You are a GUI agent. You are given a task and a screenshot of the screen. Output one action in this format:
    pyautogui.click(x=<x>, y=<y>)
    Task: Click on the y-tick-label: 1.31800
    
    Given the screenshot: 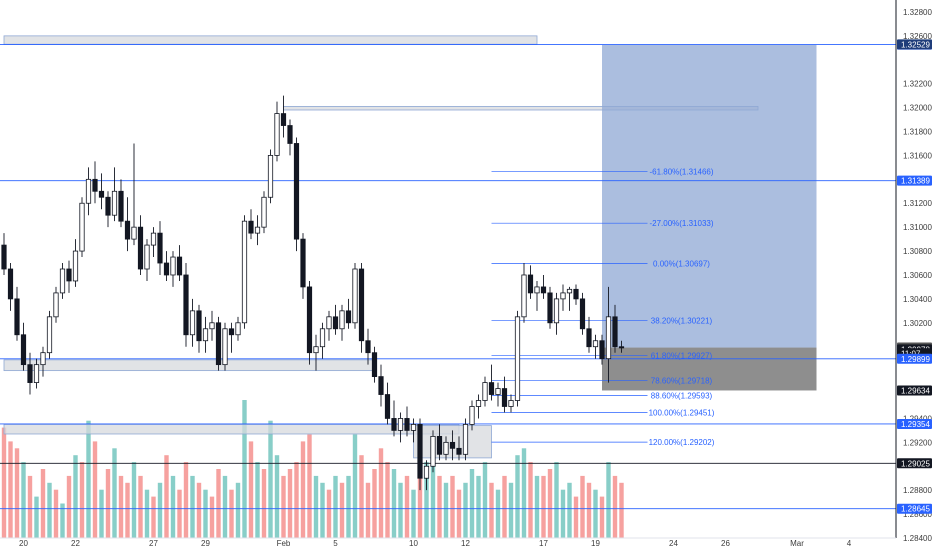 What is the action you would take?
    pyautogui.click(x=917, y=132)
    